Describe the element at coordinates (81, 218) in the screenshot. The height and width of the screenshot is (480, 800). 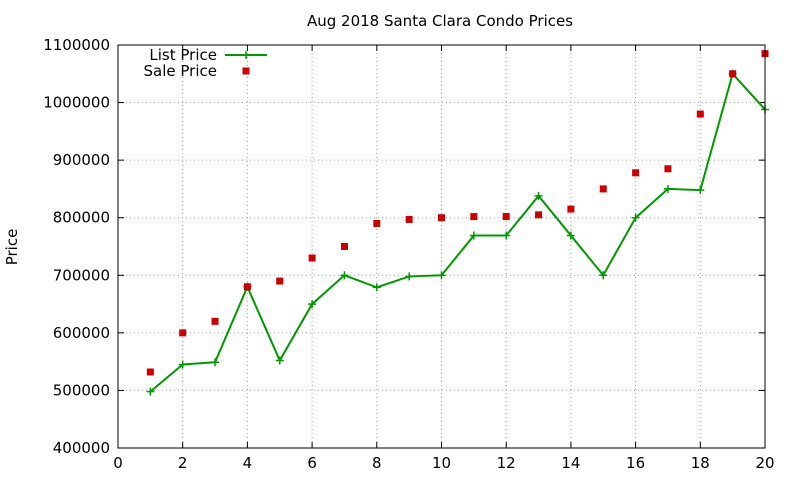
I see `y-tick-label: 800000` at that location.